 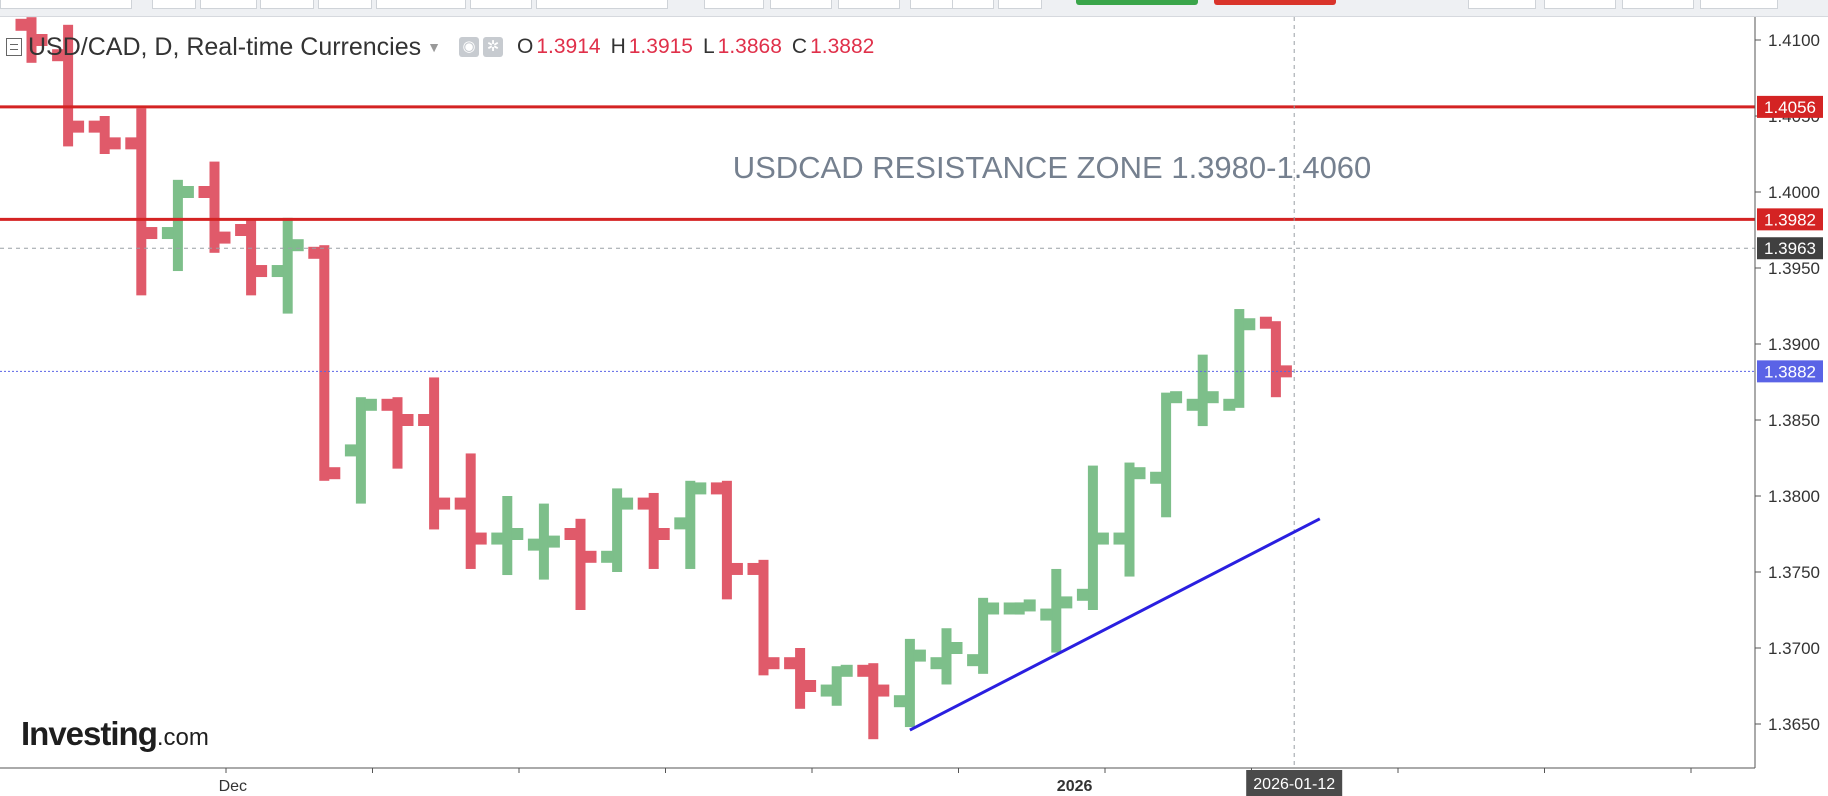 I want to click on x-tick-label: Dec, so click(x=233, y=786).